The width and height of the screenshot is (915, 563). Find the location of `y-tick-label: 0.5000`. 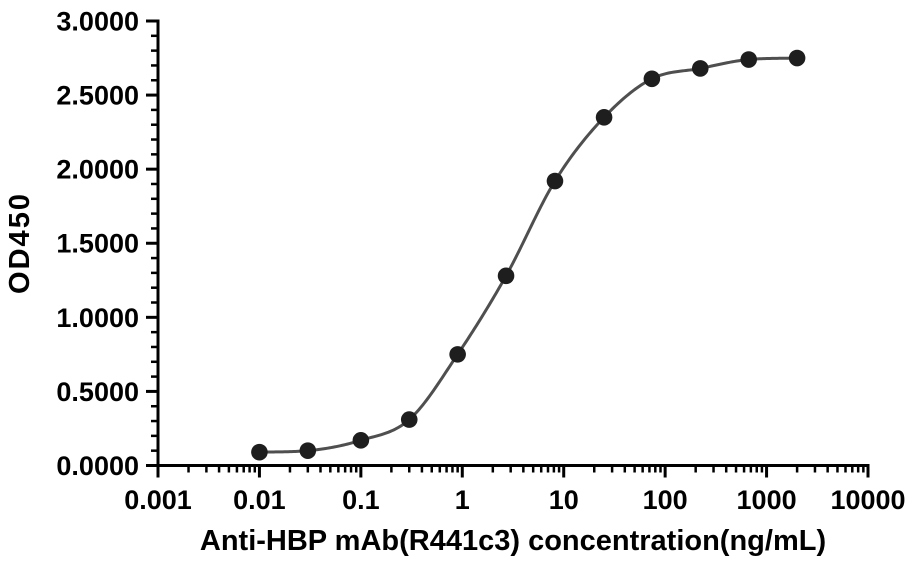

y-tick-label: 0.5000 is located at coordinates (97, 392).